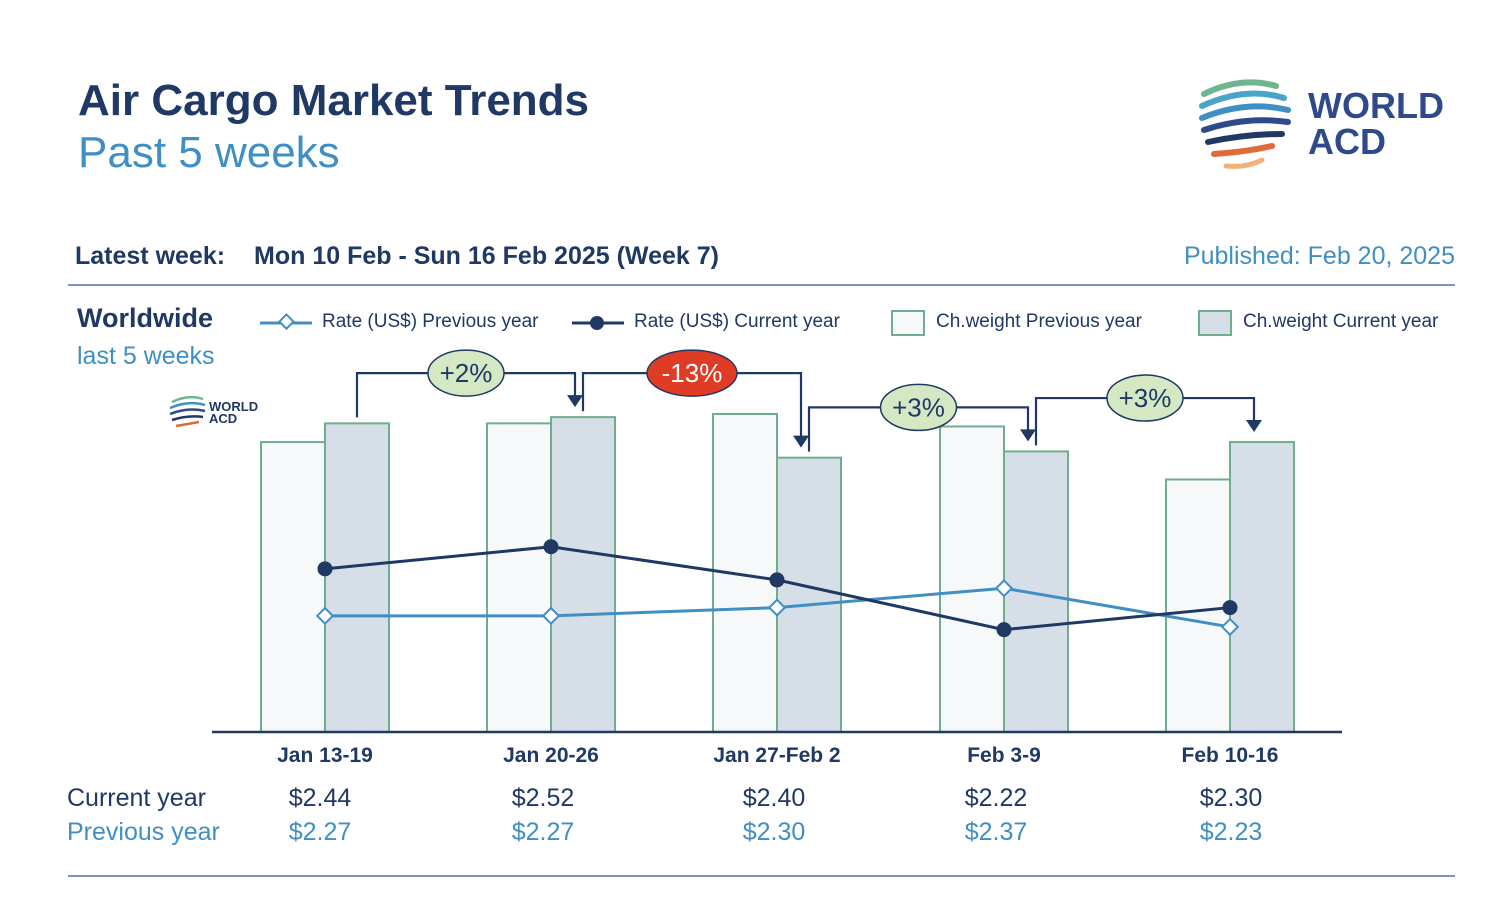  Describe the element at coordinates (150, 256) in the screenshot. I see `latest-week-label: Latest week:` at that location.